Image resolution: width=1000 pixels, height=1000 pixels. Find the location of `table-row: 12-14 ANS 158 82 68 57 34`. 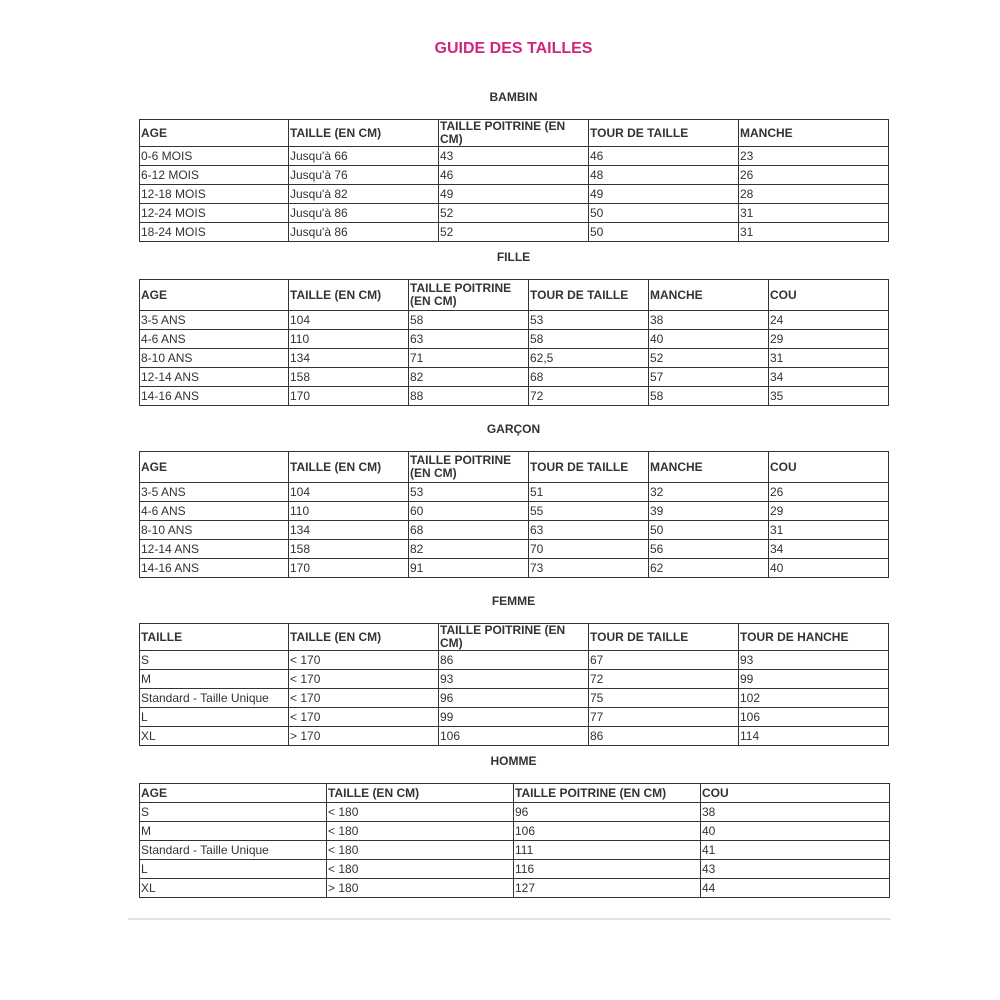

table-row: 12-14 ANS 158 82 68 57 34 is located at coordinates (514, 377).